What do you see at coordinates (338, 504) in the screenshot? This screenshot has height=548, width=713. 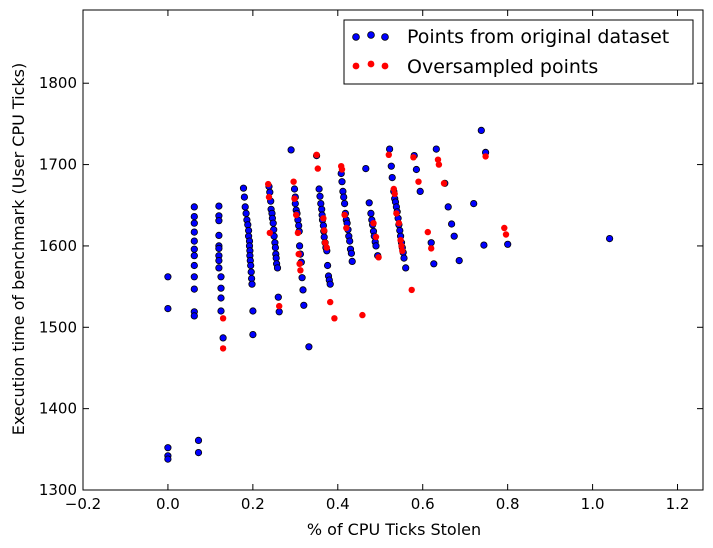 I see `x-tick-label-3: 0.4` at bounding box center [338, 504].